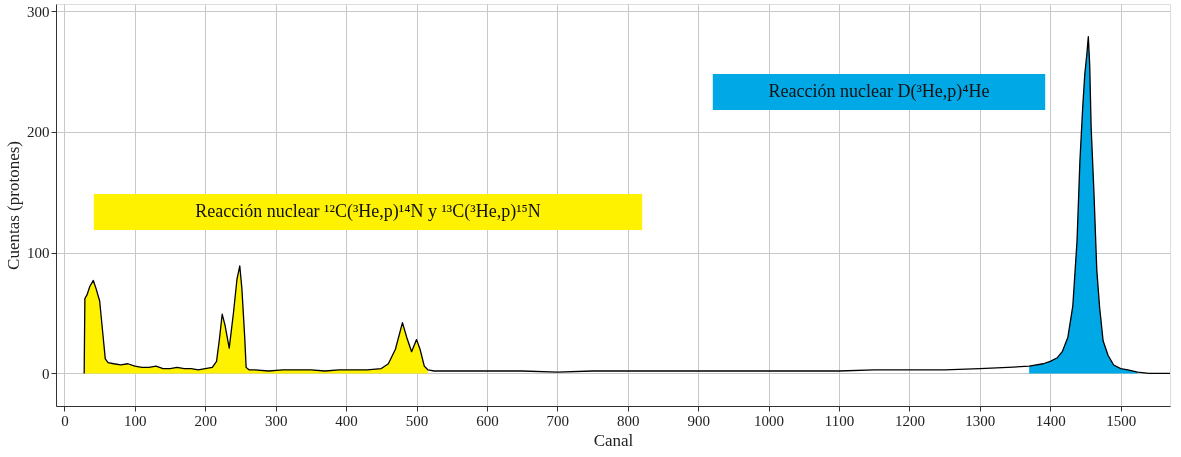 This screenshot has width=1181, height=457. Describe the element at coordinates (206, 420) in the screenshot. I see `x-tick-label: 200` at that location.